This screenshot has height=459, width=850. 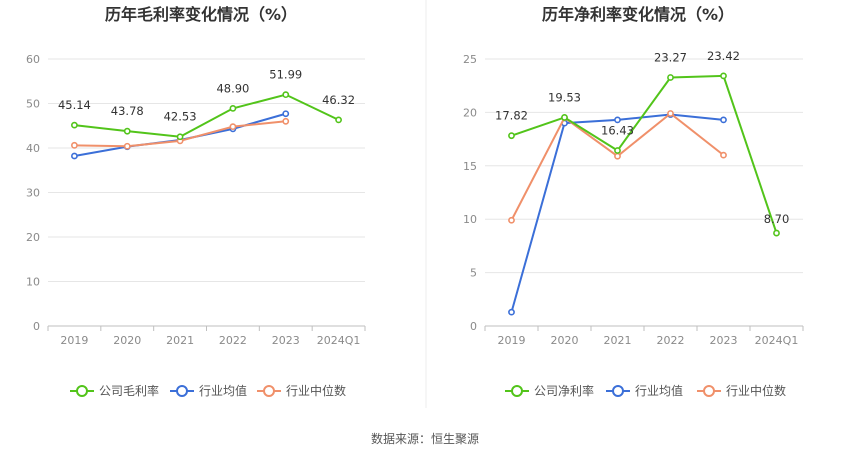 What do you see at coordinates (670, 57) in the screenshot?
I see `data-label: 23.27` at bounding box center [670, 57].